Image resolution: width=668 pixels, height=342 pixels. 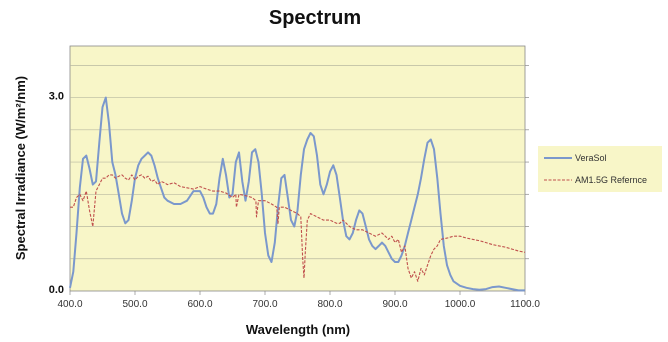 I want to click on legend-box, so click(x=600, y=169).